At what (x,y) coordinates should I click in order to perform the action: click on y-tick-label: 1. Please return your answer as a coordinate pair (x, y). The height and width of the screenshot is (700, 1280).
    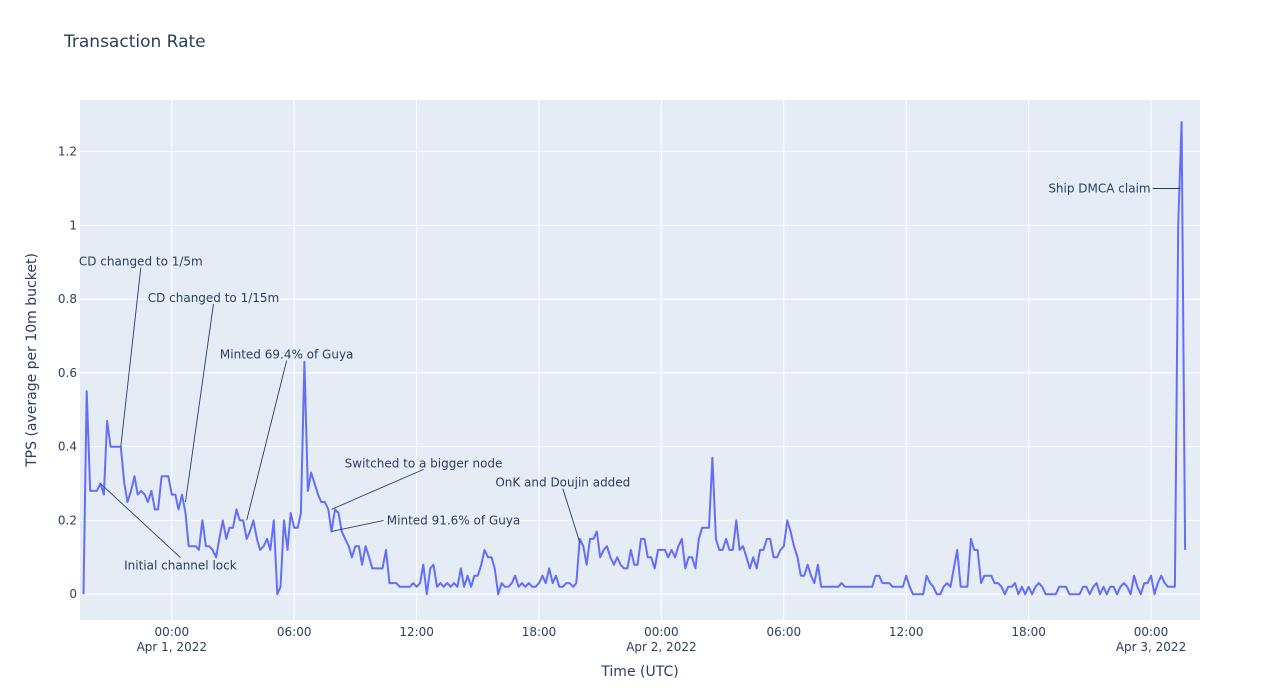
    Looking at the image, I should click on (73, 225).